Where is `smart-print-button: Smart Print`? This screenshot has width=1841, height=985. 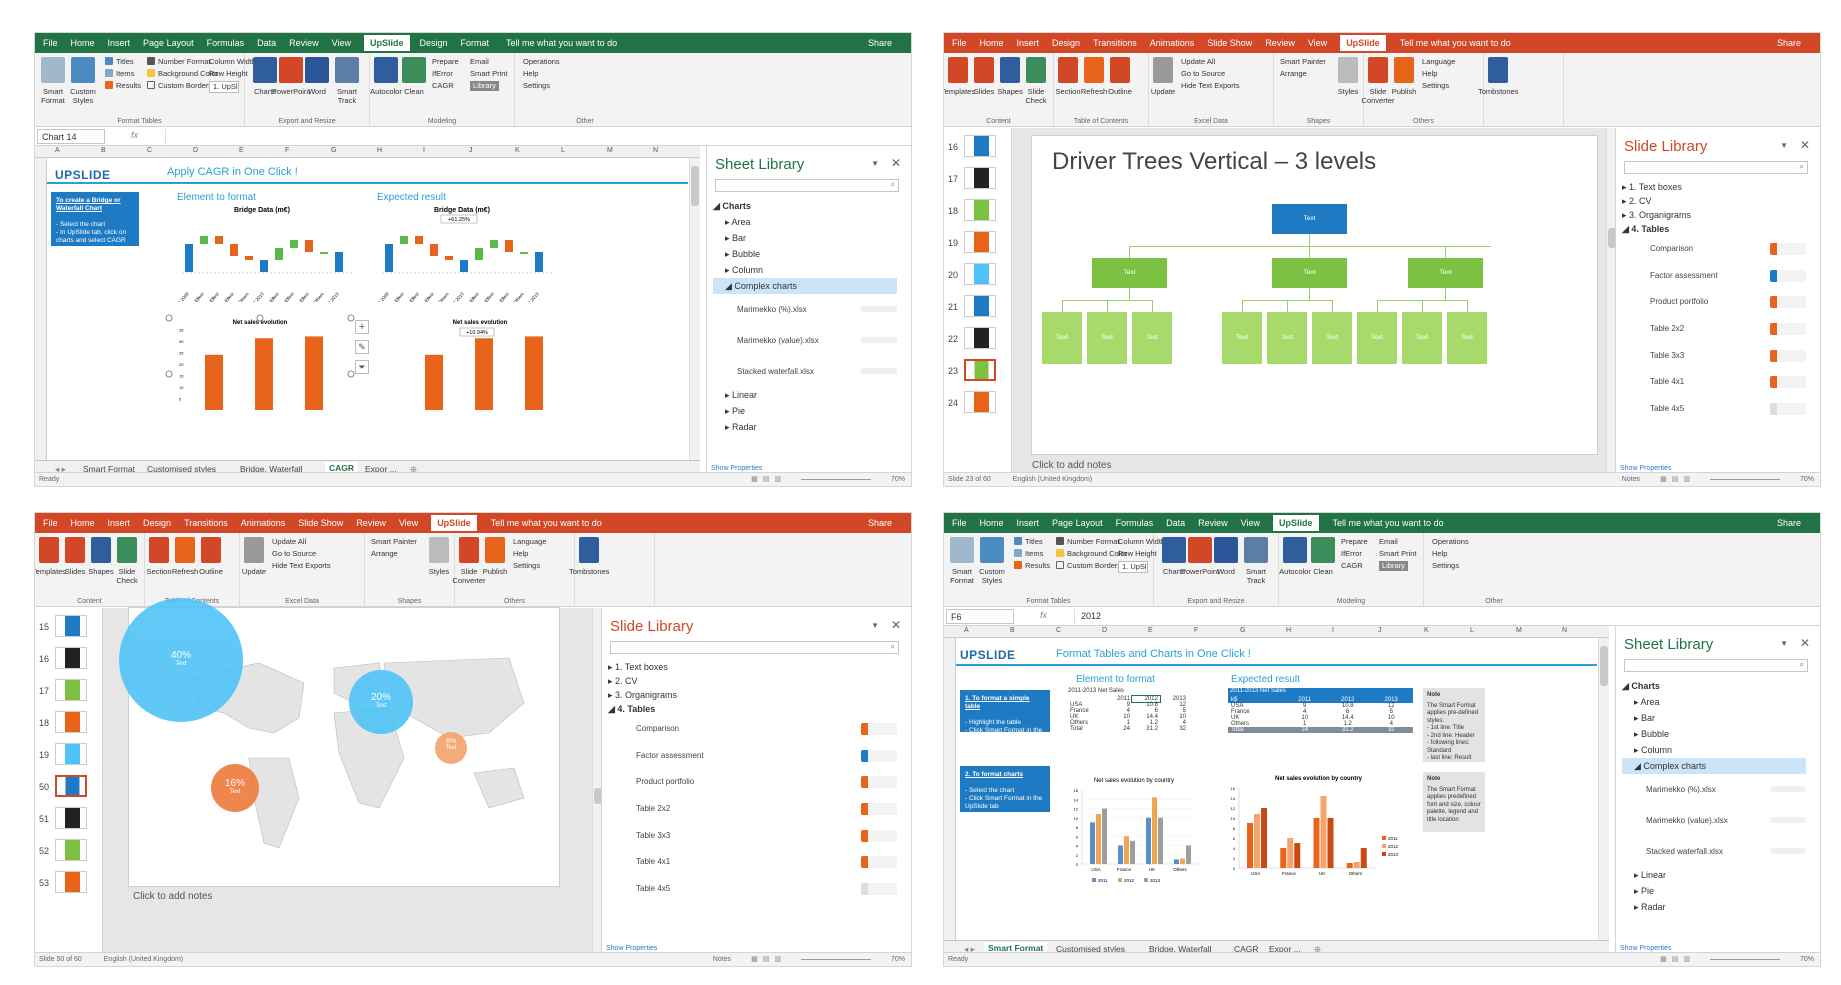
smart-print-button: Smart Print is located at coordinates (489, 74).